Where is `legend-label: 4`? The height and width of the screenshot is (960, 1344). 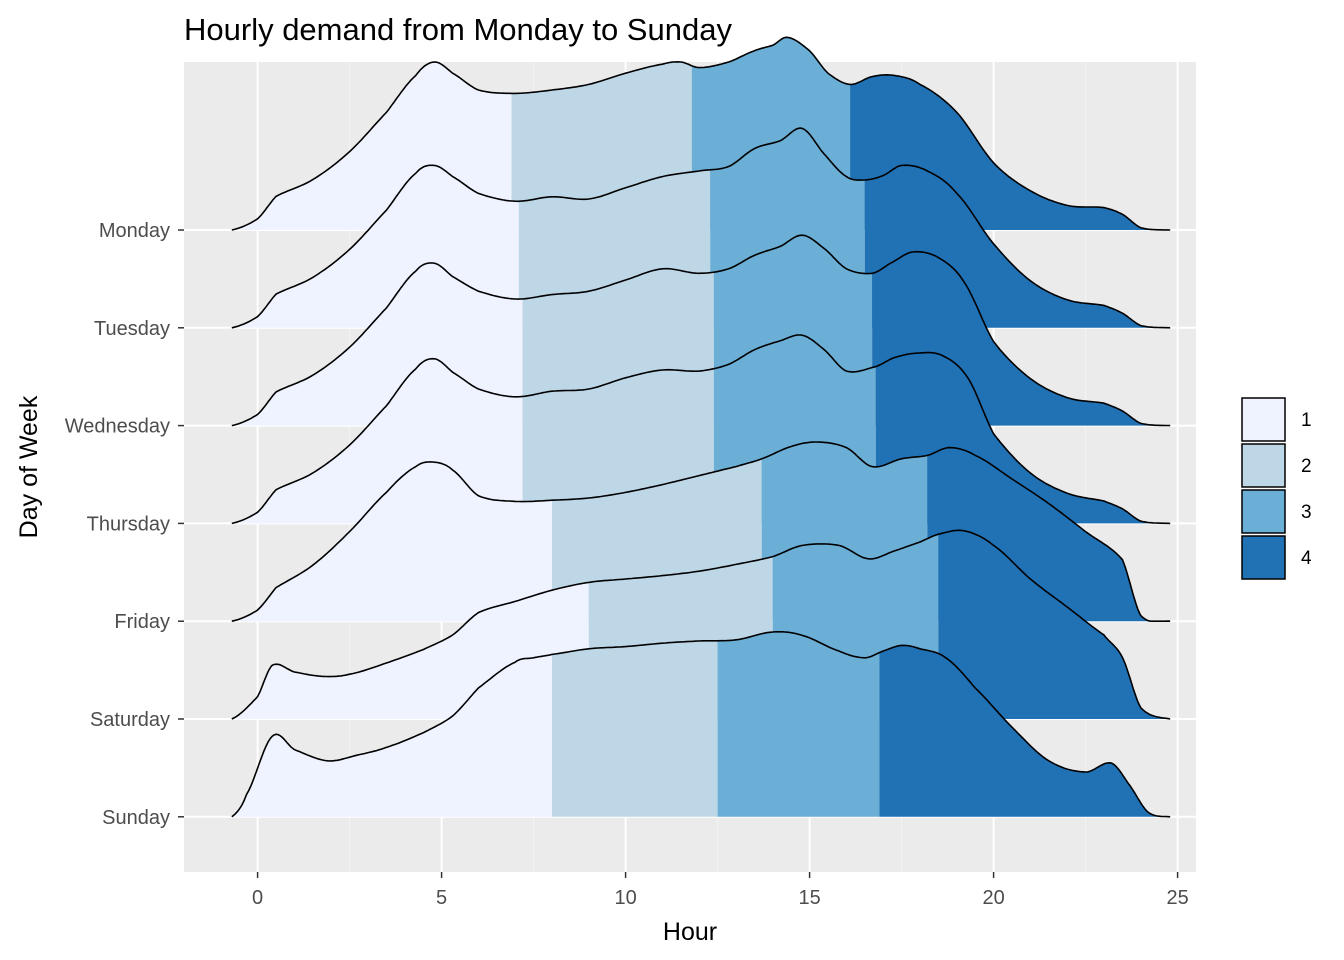 legend-label: 4 is located at coordinates (1306, 558).